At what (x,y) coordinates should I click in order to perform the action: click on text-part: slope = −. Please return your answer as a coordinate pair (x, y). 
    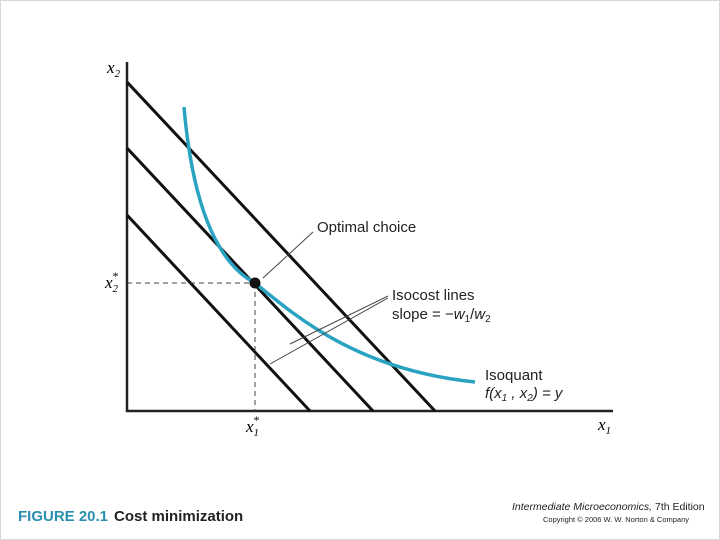
    Looking at the image, I should click on (423, 314).